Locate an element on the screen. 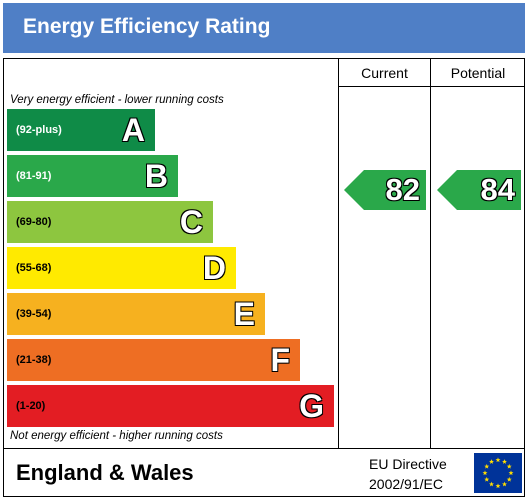 The image size is (528, 500). rating-band-b: (81-91) B is located at coordinates (92, 176).